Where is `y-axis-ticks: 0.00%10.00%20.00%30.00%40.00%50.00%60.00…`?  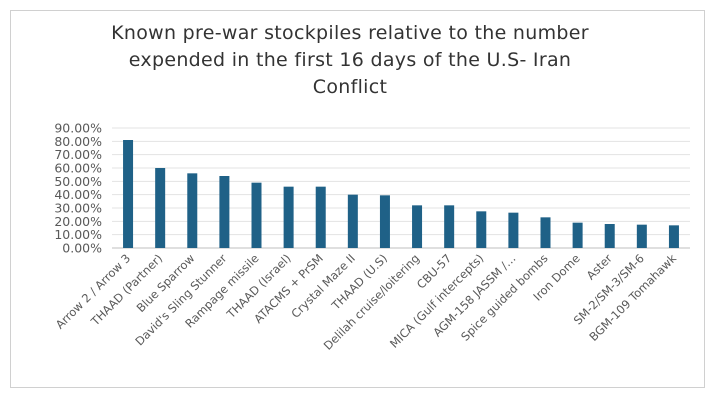 y-axis-ticks: 0.00%10.00%20.00%30.00%40.00%50.00%60.00… is located at coordinates (78, 188).